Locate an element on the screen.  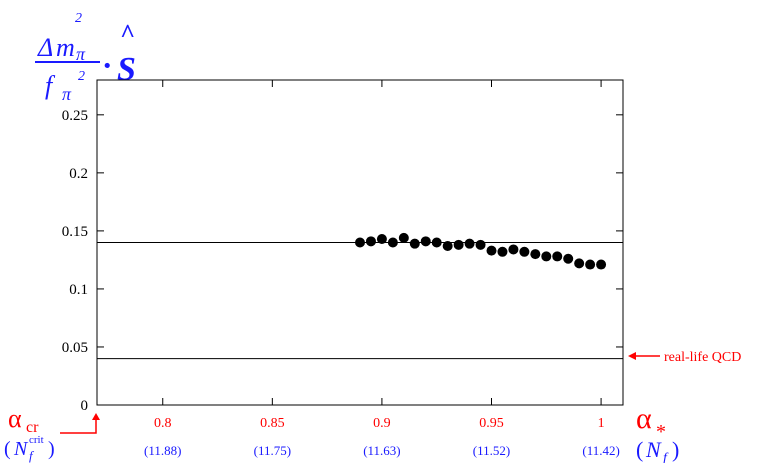
nf-tick-label: (11.75) is located at coordinates (272, 450).